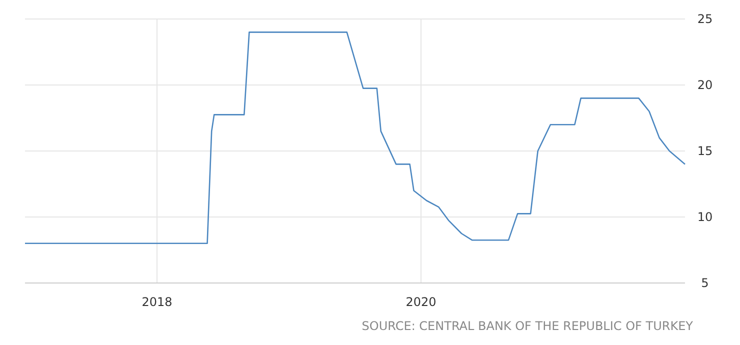 The height and width of the screenshot is (345, 740). I want to click on y-tick-label: 10, so click(705, 217).